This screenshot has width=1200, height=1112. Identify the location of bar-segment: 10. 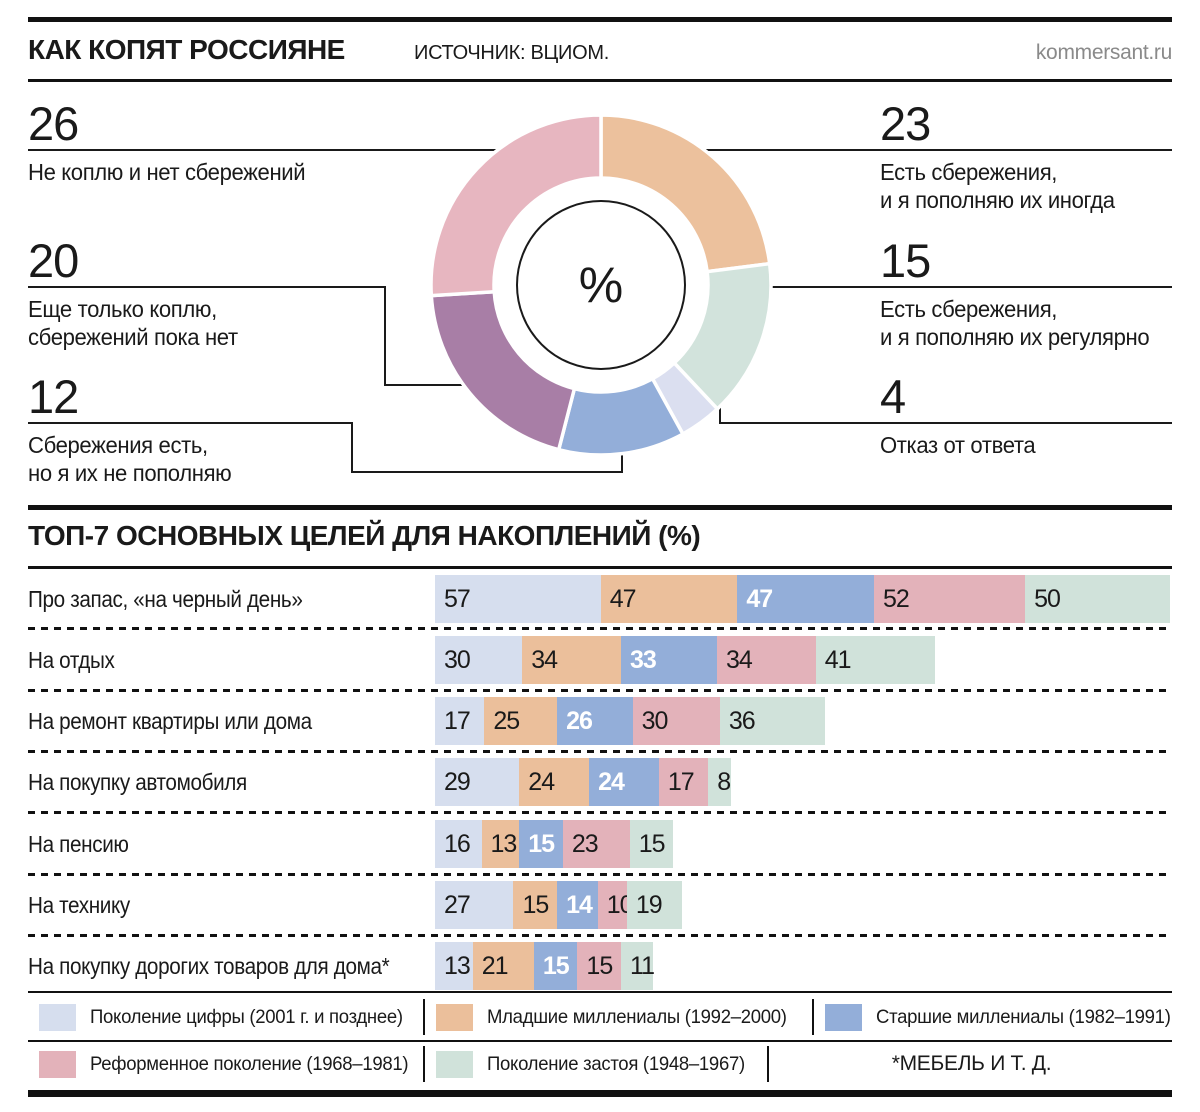
(615, 905).